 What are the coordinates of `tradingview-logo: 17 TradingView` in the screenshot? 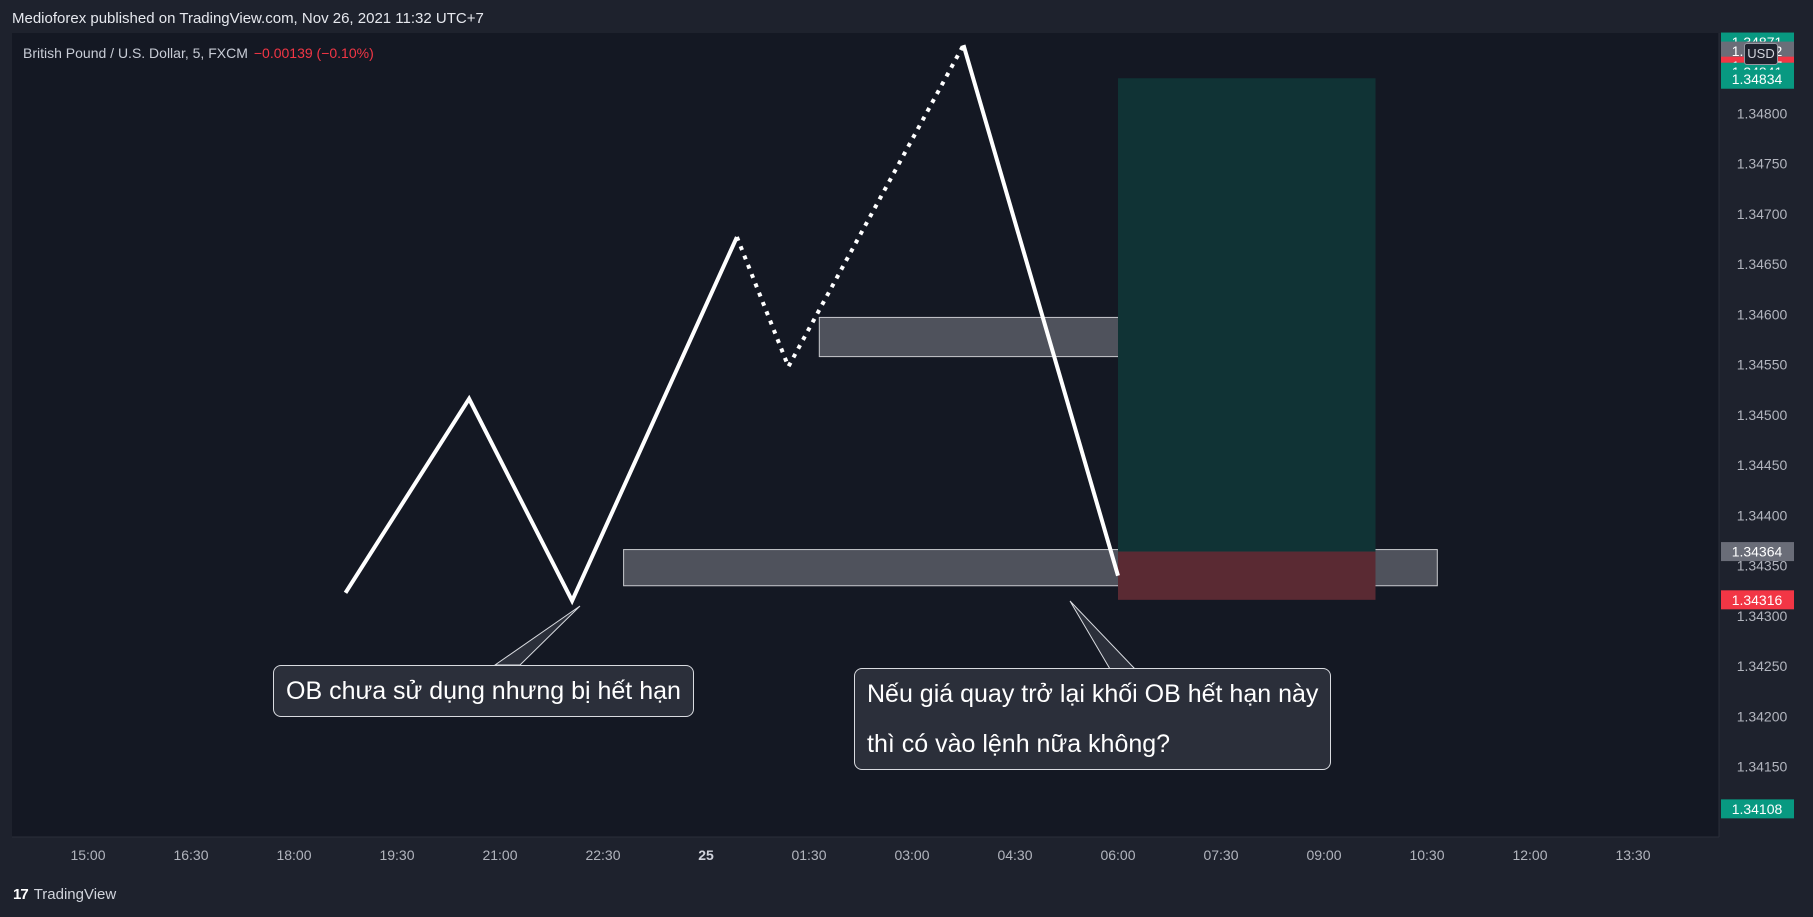 It's located at (64, 894).